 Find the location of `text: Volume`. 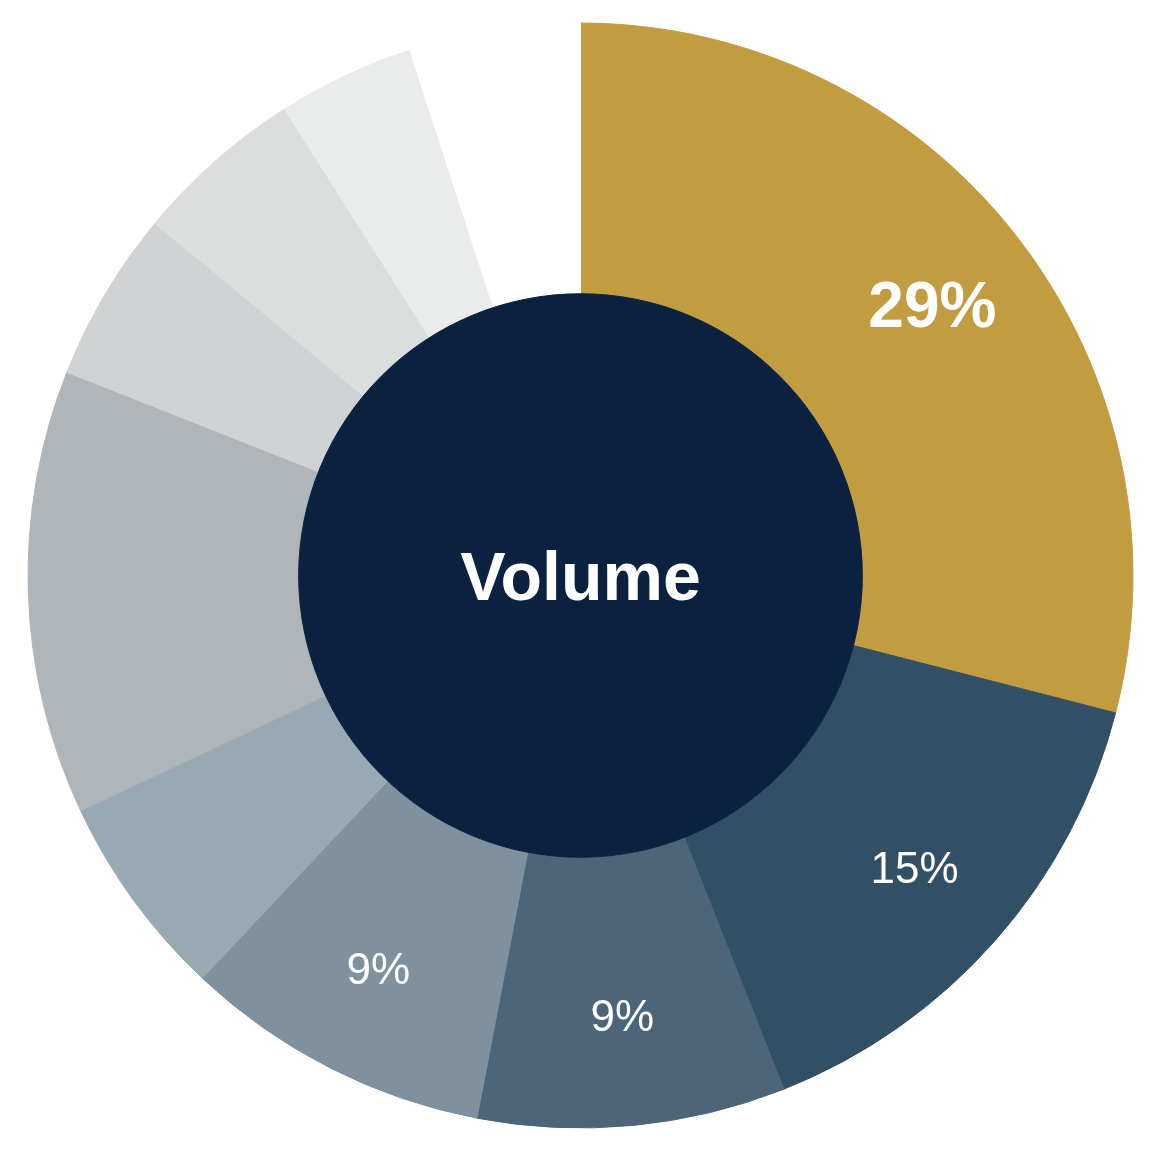

text: Volume is located at coordinates (580, 575).